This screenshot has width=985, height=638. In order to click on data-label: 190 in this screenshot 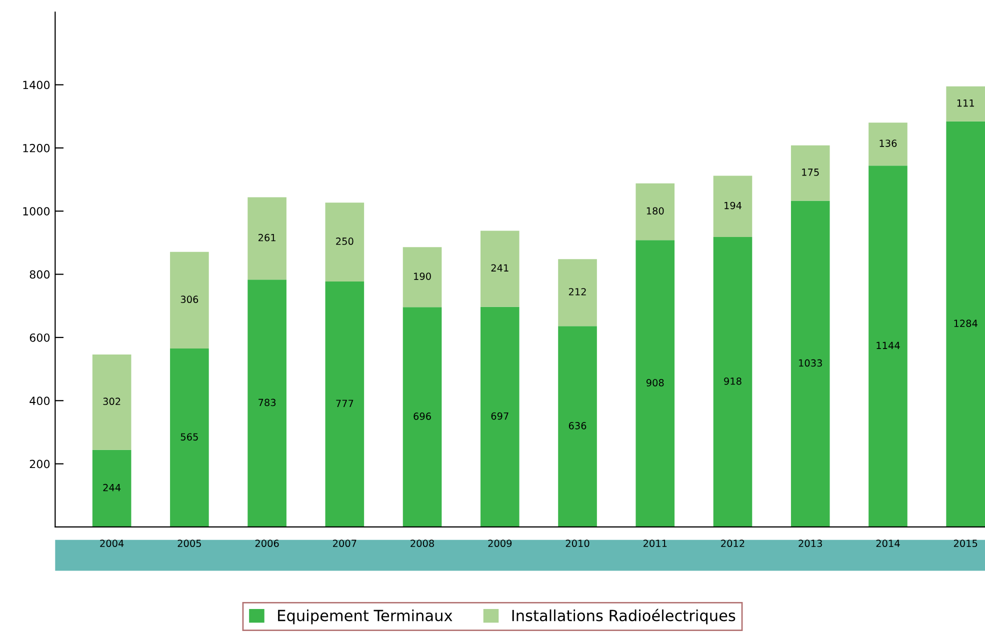, I will do `click(422, 276)`.